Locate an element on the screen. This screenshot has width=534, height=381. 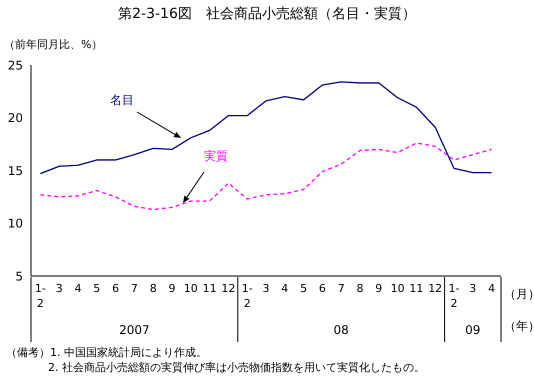
text: 08 is located at coordinates (341, 330).